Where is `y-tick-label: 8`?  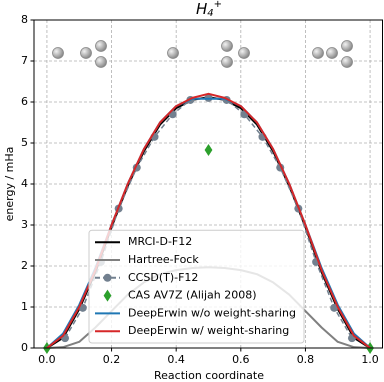
y-tick-label: 8 is located at coordinates (24, 19).